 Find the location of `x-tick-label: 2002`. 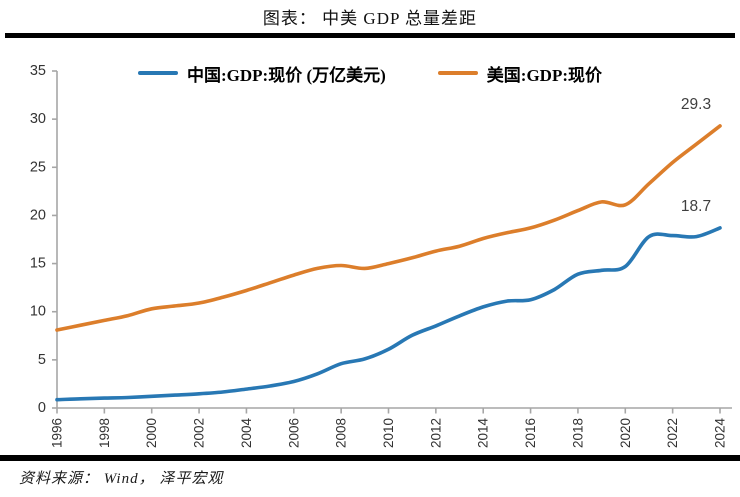

x-tick-label: 2002 is located at coordinates (199, 433).